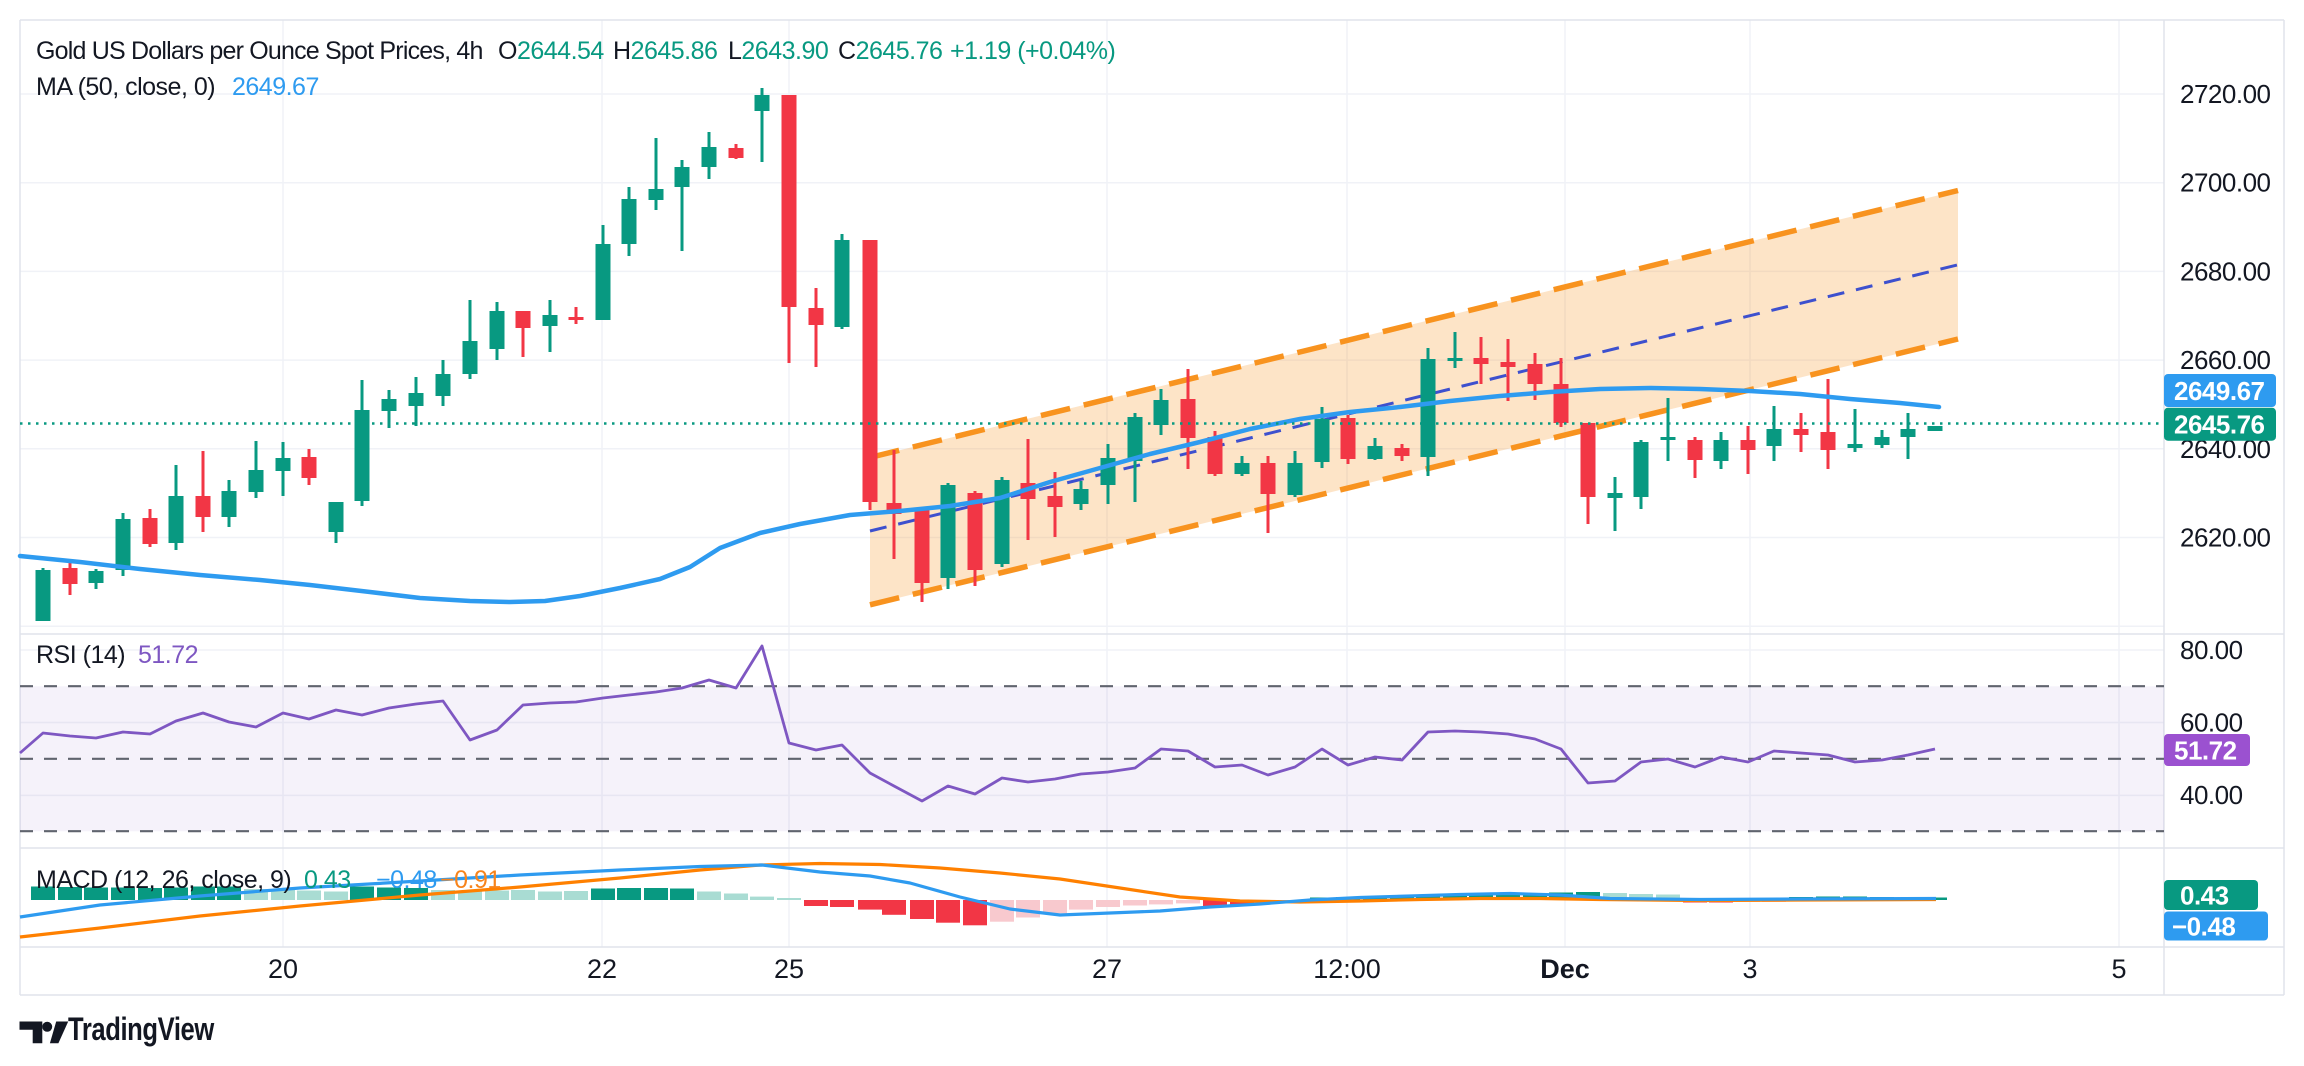 Image resolution: width=2304 pixels, height=1066 pixels. What do you see at coordinates (2118, 969) in the screenshot?
I see `svg-text: 5` at bounding box center [2118, 969].